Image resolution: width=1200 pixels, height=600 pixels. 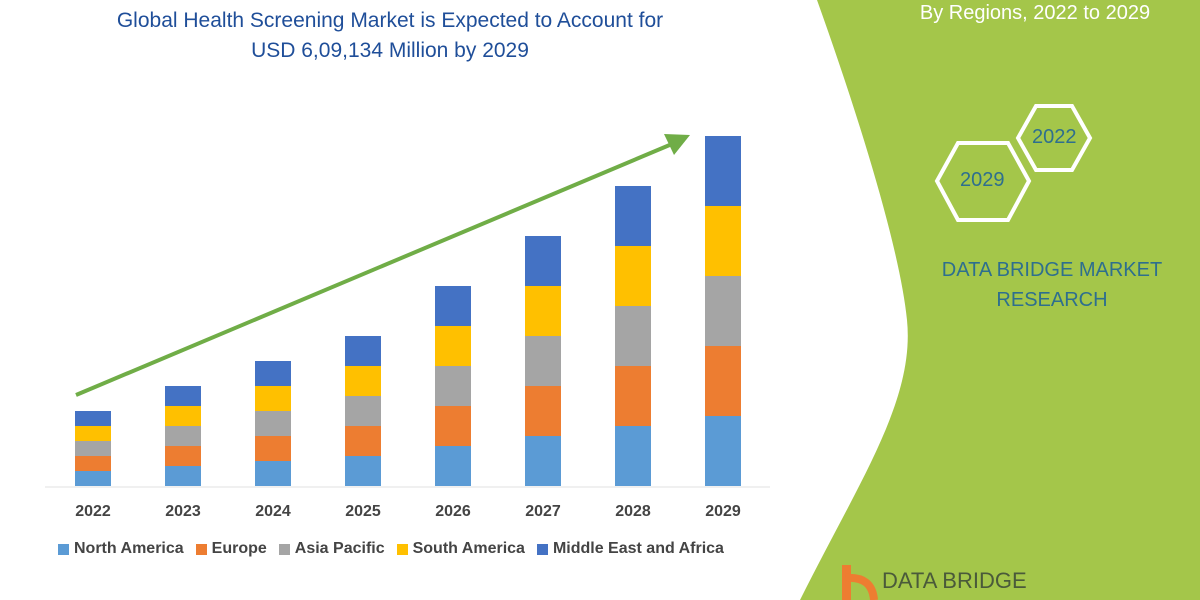 I want to click on x-tick-label: 2028, so click(x=633, y=511).